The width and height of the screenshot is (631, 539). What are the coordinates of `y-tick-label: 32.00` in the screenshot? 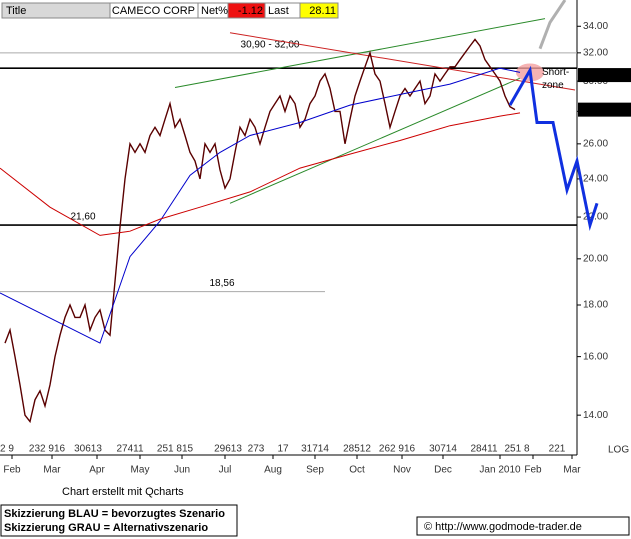 It's located at (595, 52).